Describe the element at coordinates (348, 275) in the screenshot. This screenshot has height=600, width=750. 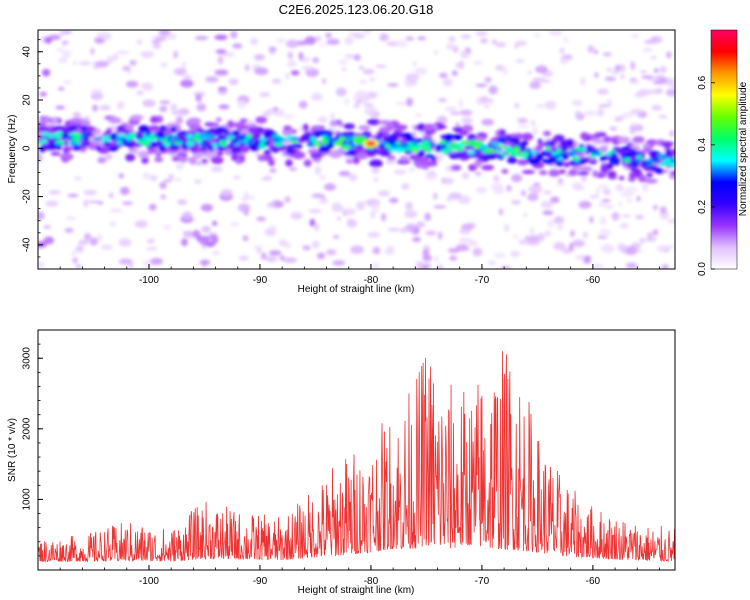
I see `heatmap-x-axis: -100 -90 -80 -70 -60` at that location.